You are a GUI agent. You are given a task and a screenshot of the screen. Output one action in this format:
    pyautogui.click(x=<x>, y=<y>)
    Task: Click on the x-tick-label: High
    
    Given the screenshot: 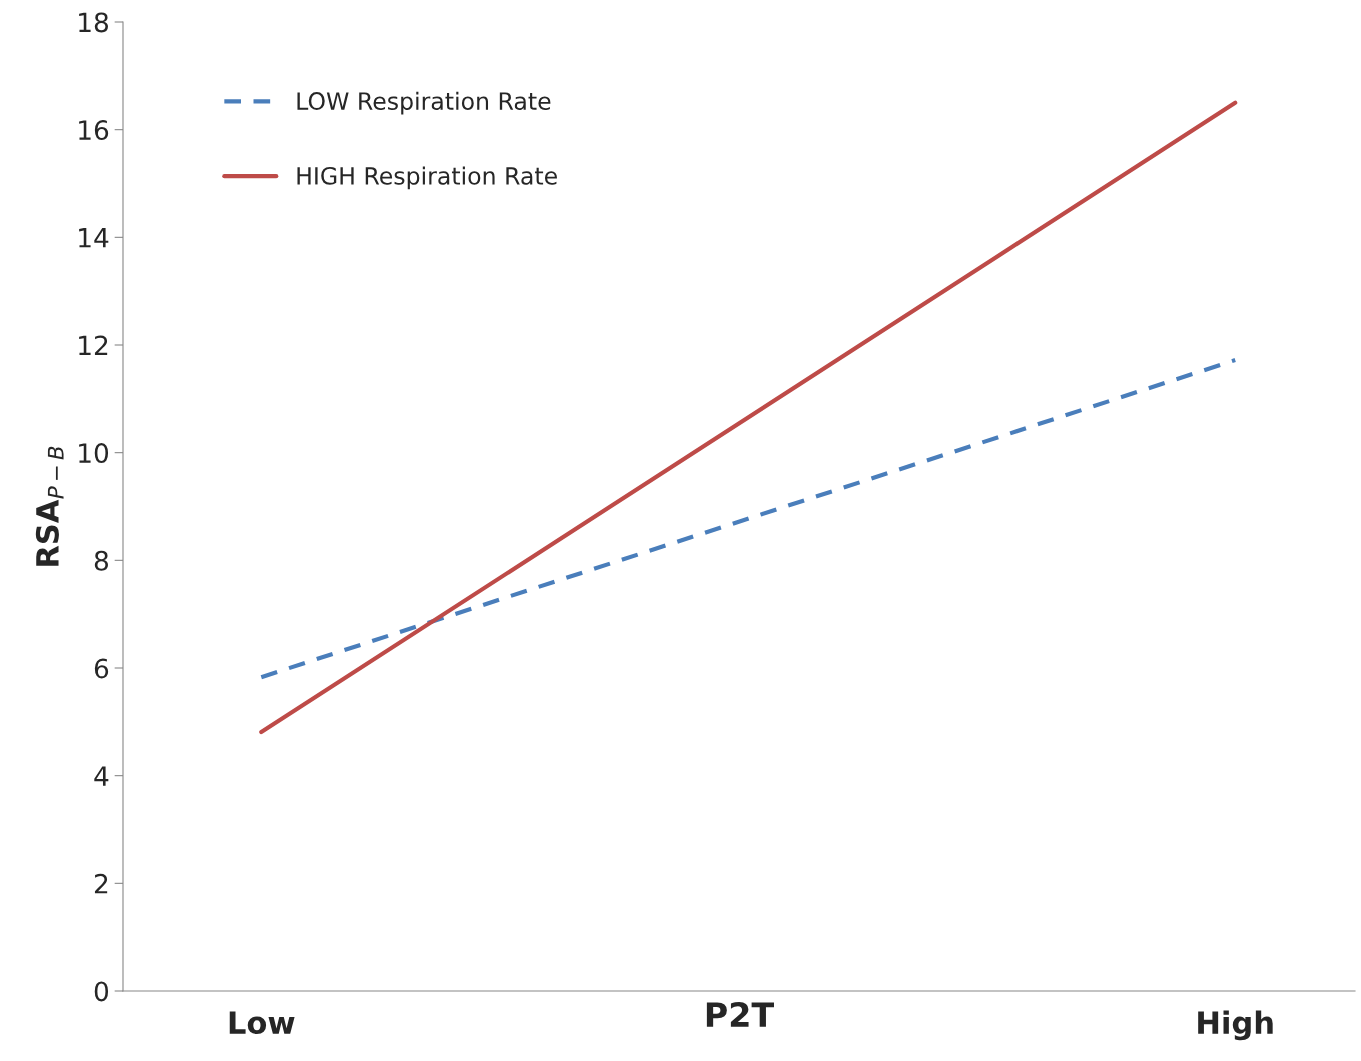 What is the action you would take?
    pyautogui.click(x=1235, y=1025)
    